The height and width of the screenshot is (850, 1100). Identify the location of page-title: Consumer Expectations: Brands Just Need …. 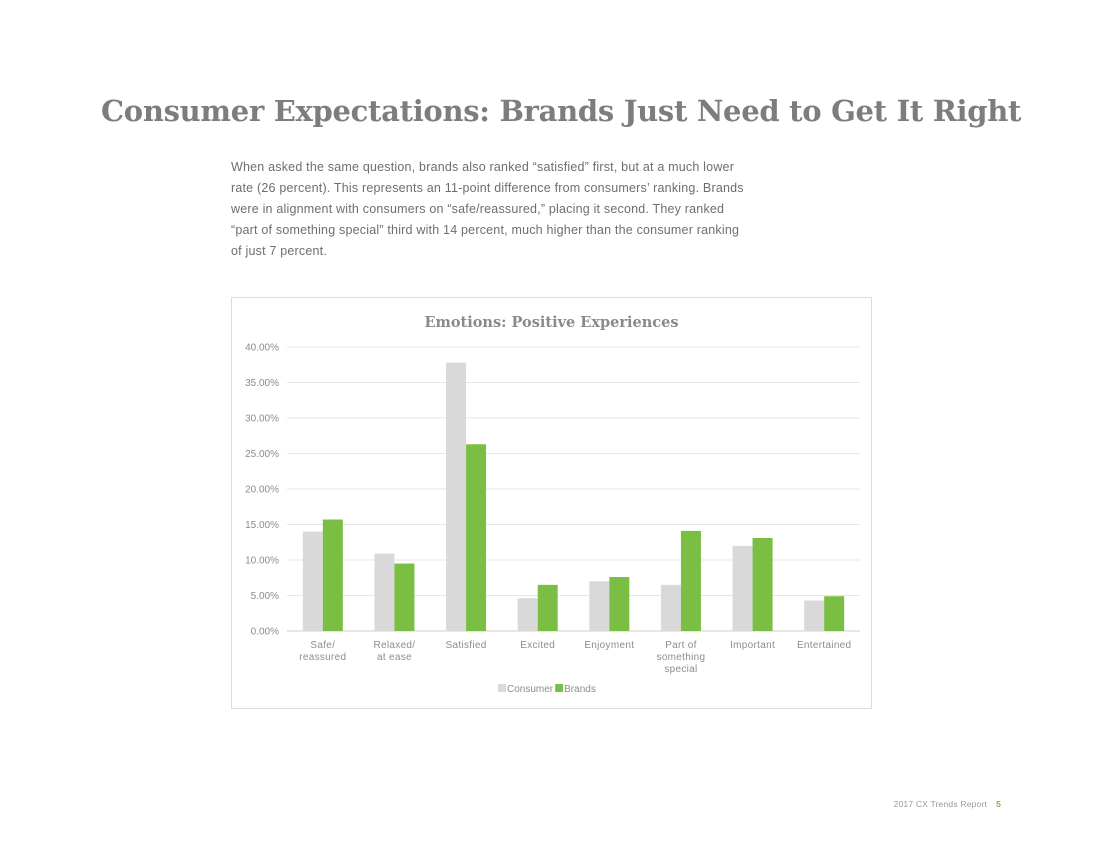
(561, 111).